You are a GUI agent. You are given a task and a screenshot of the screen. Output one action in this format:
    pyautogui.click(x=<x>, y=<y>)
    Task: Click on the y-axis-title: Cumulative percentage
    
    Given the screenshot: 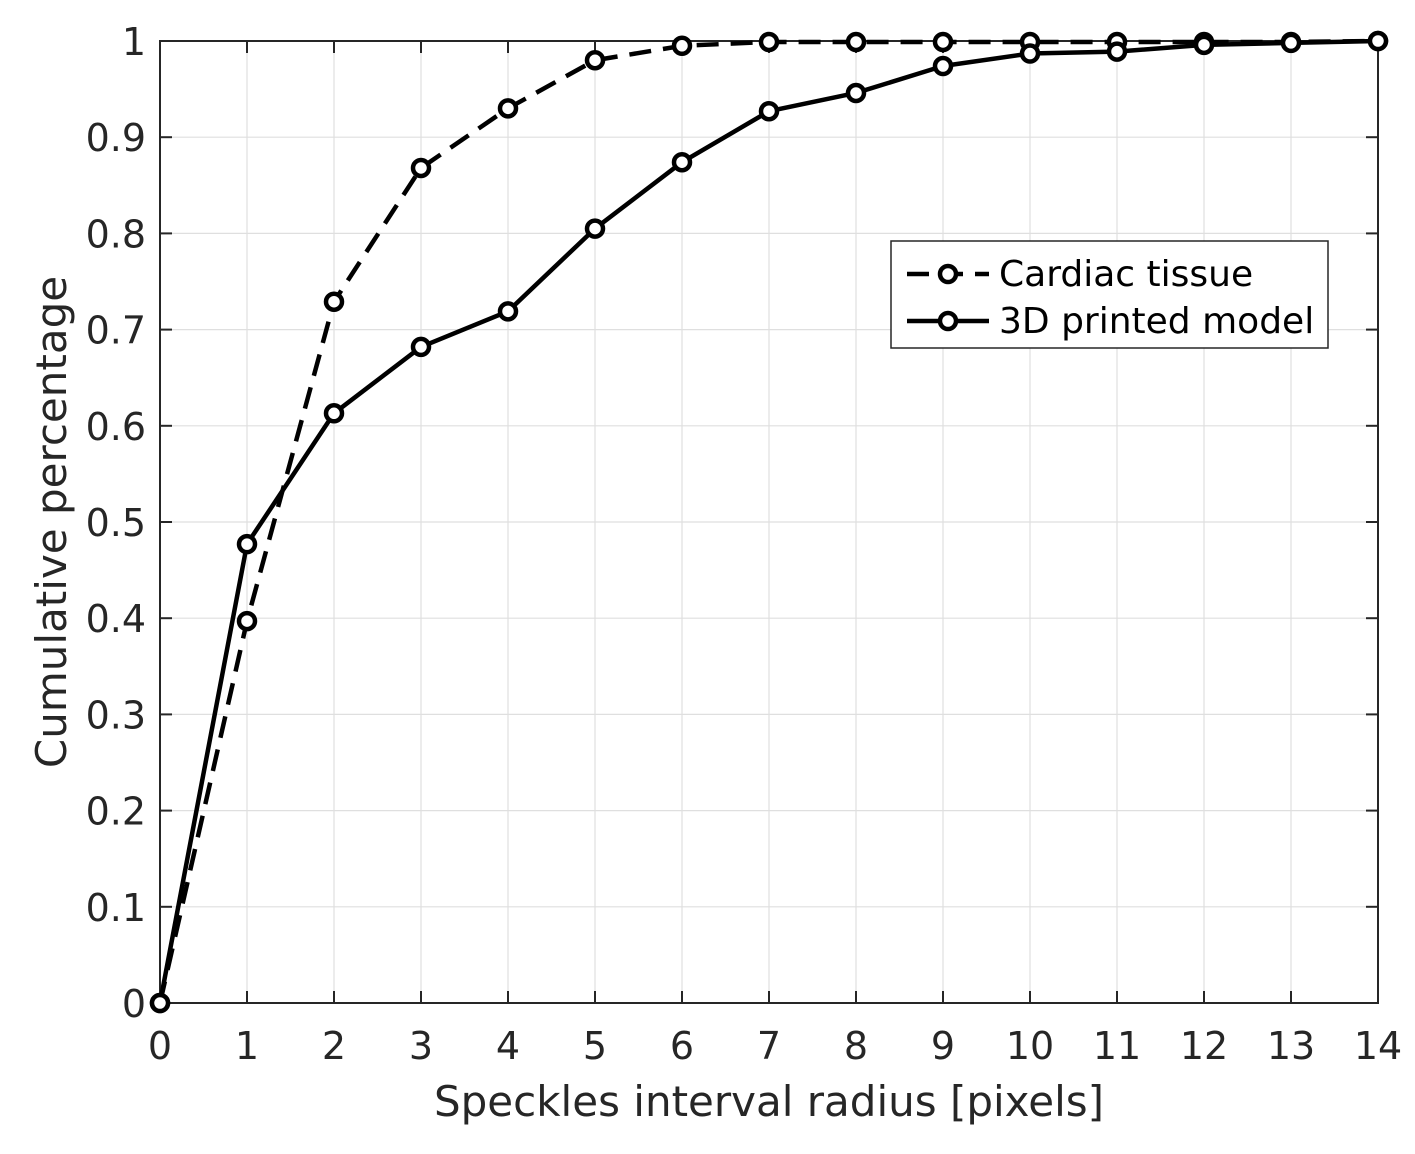 What is the action you would take?
    pyautogui.click(x=51, y=522)
    